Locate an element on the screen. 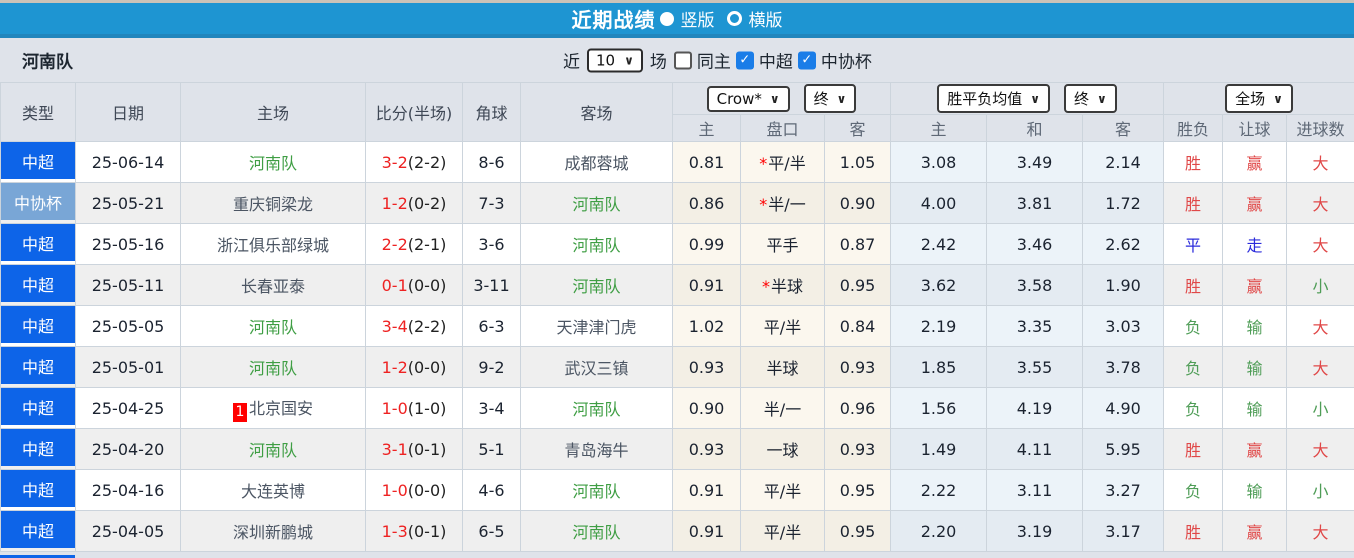 The image size is (1354, 558). cell-home-team: 浙江俱乐部绿城 is located at coordinates (273, 244).